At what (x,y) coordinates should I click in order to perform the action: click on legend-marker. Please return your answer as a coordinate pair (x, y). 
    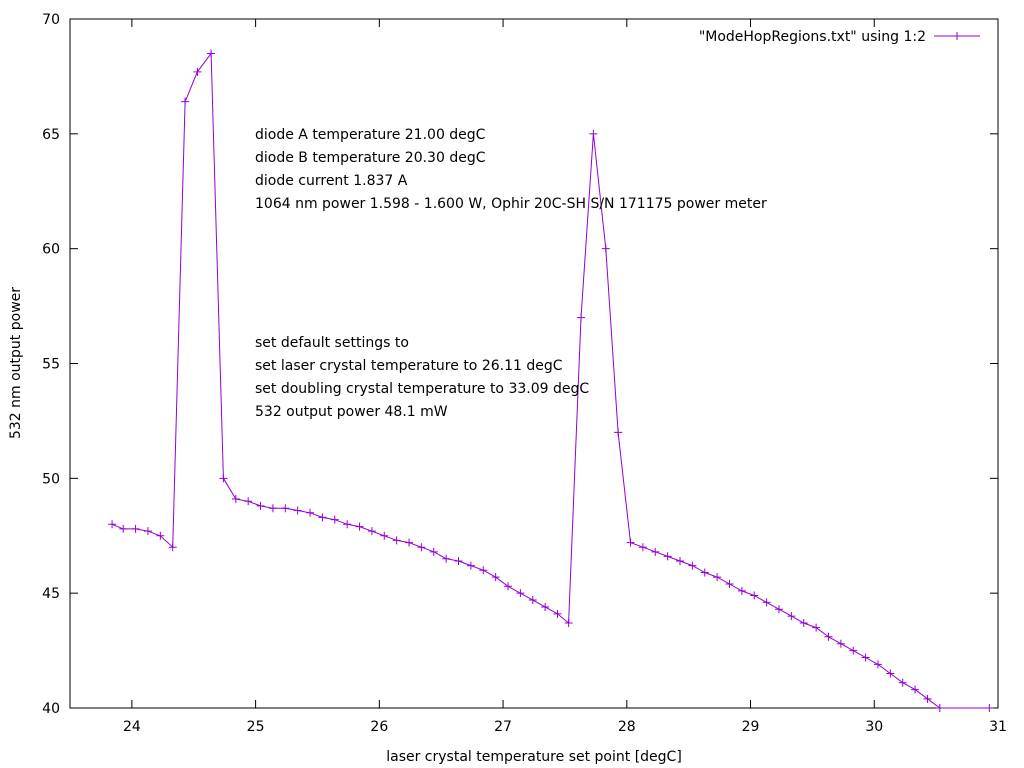
    Looking at the image, I should click on (957, 36).